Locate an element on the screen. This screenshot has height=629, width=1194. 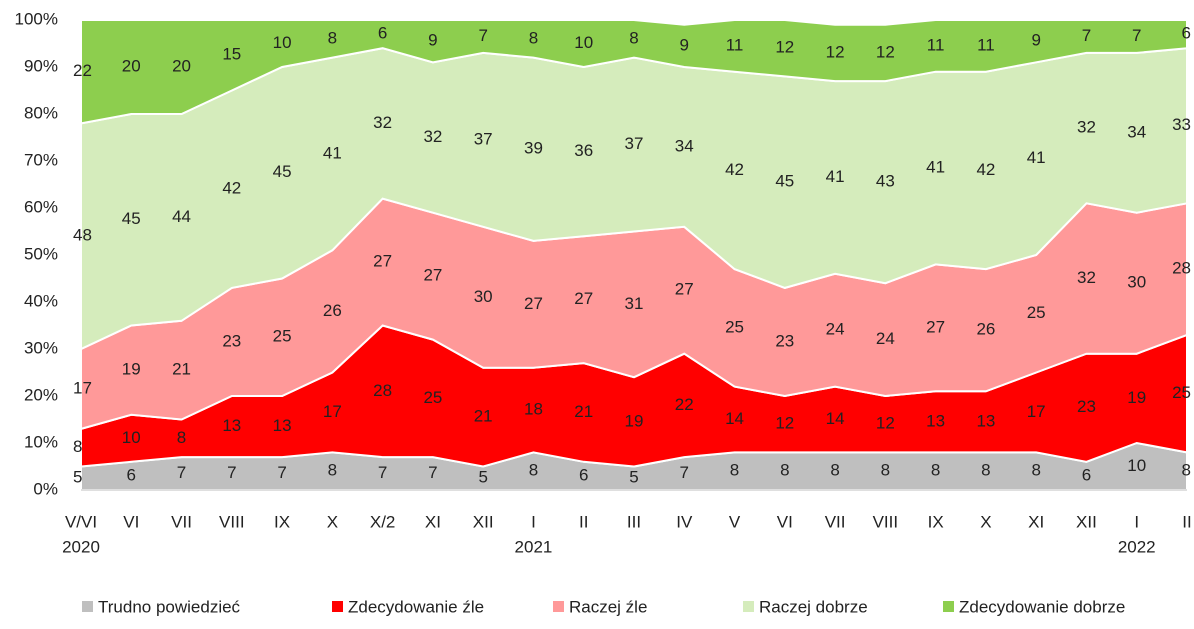
x-tick-label: I is located at coordinates (533, 521).